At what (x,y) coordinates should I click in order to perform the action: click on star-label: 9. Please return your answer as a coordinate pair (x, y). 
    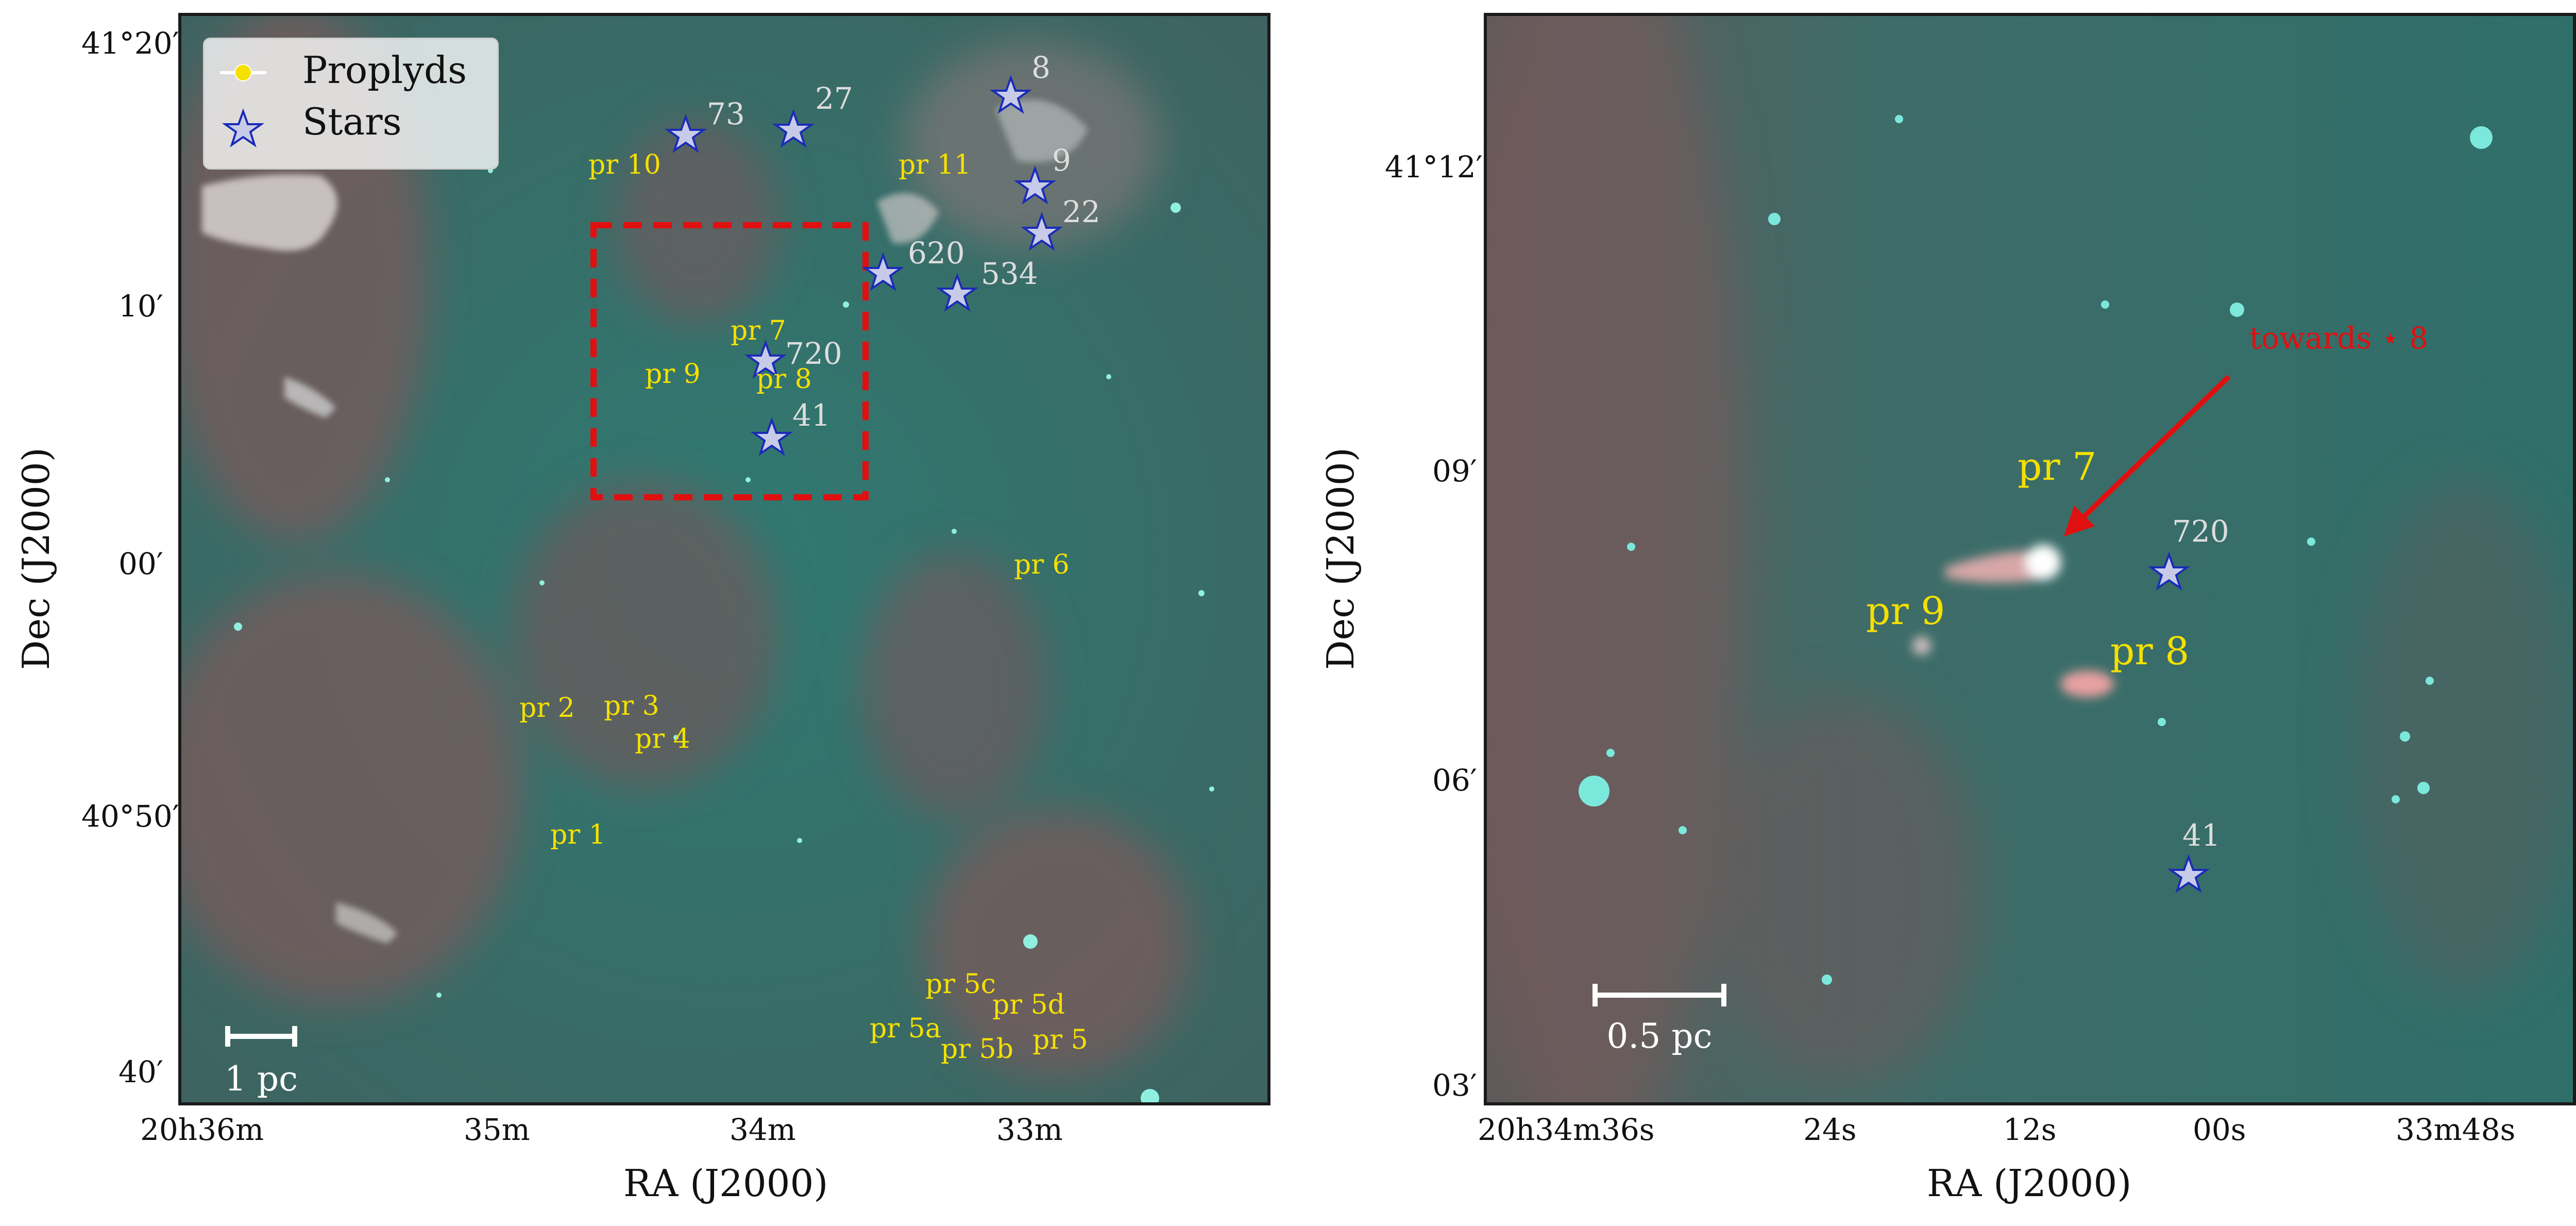
    Looking at the image, I should click on (1062, 160).